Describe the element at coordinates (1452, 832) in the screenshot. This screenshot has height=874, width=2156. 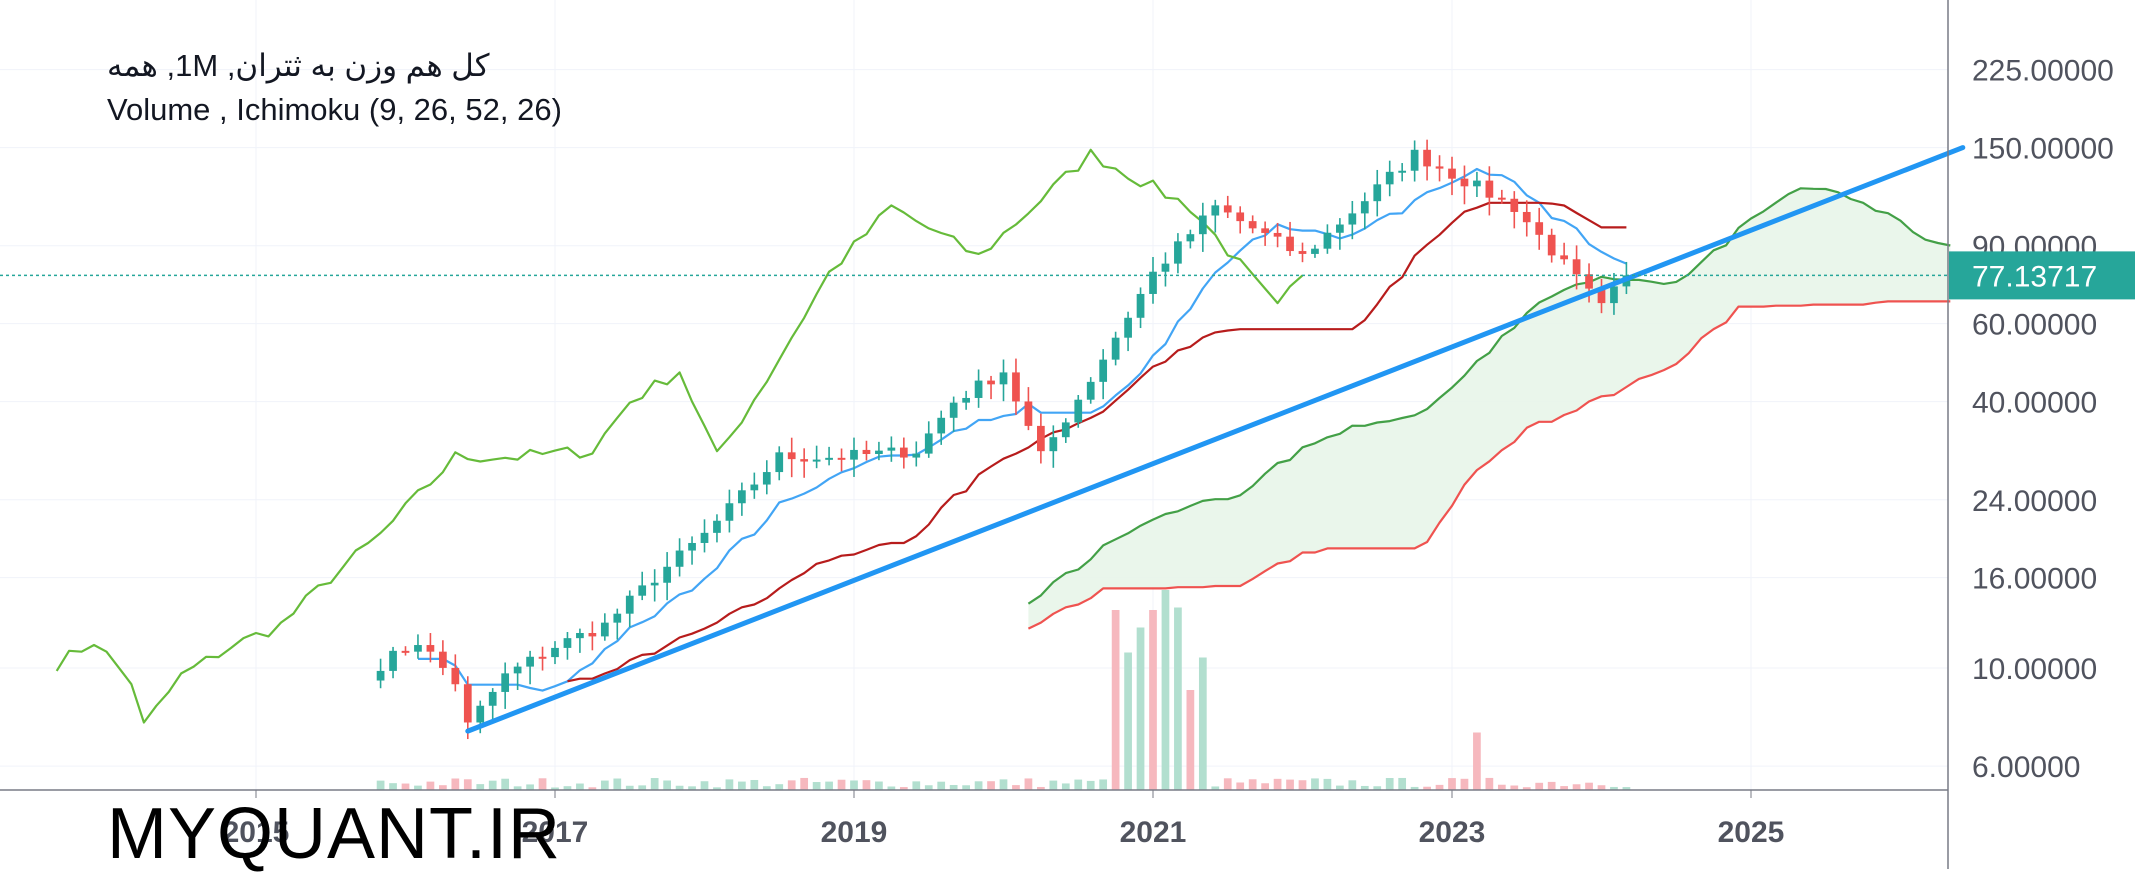
I see `x-tick-label: 2023` at that location.